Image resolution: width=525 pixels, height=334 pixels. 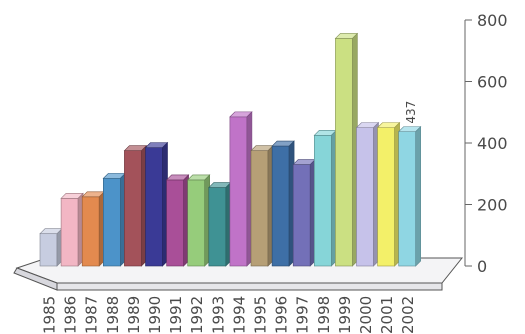 I want to click on bar-front-1999, so click(x=344, y=152).